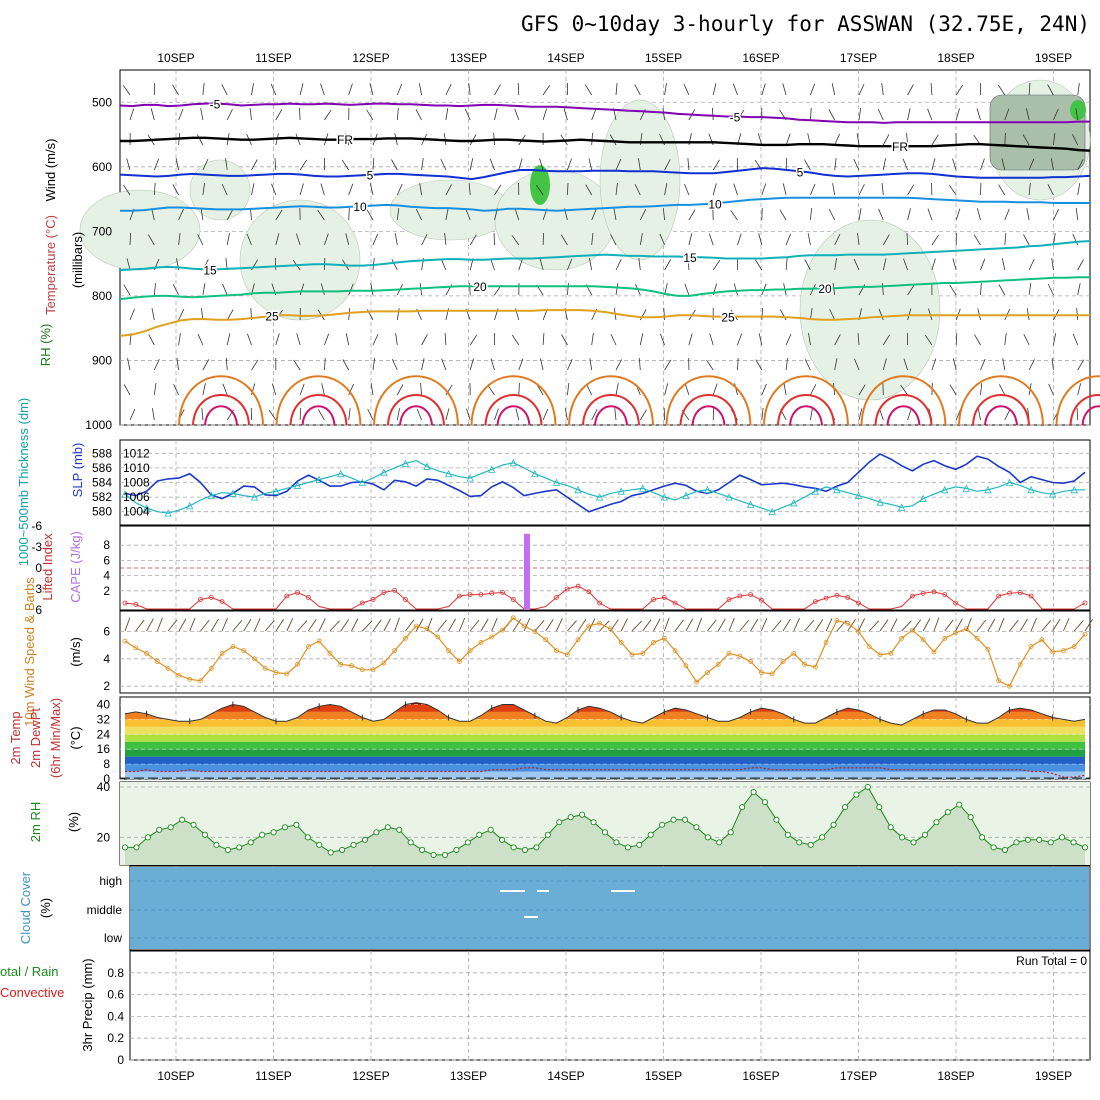 This screenshot has width=1100, height=1100. Describe the element at coordinates (104, 749) in the screenshot. I see `temp-tick: 16` at that location.